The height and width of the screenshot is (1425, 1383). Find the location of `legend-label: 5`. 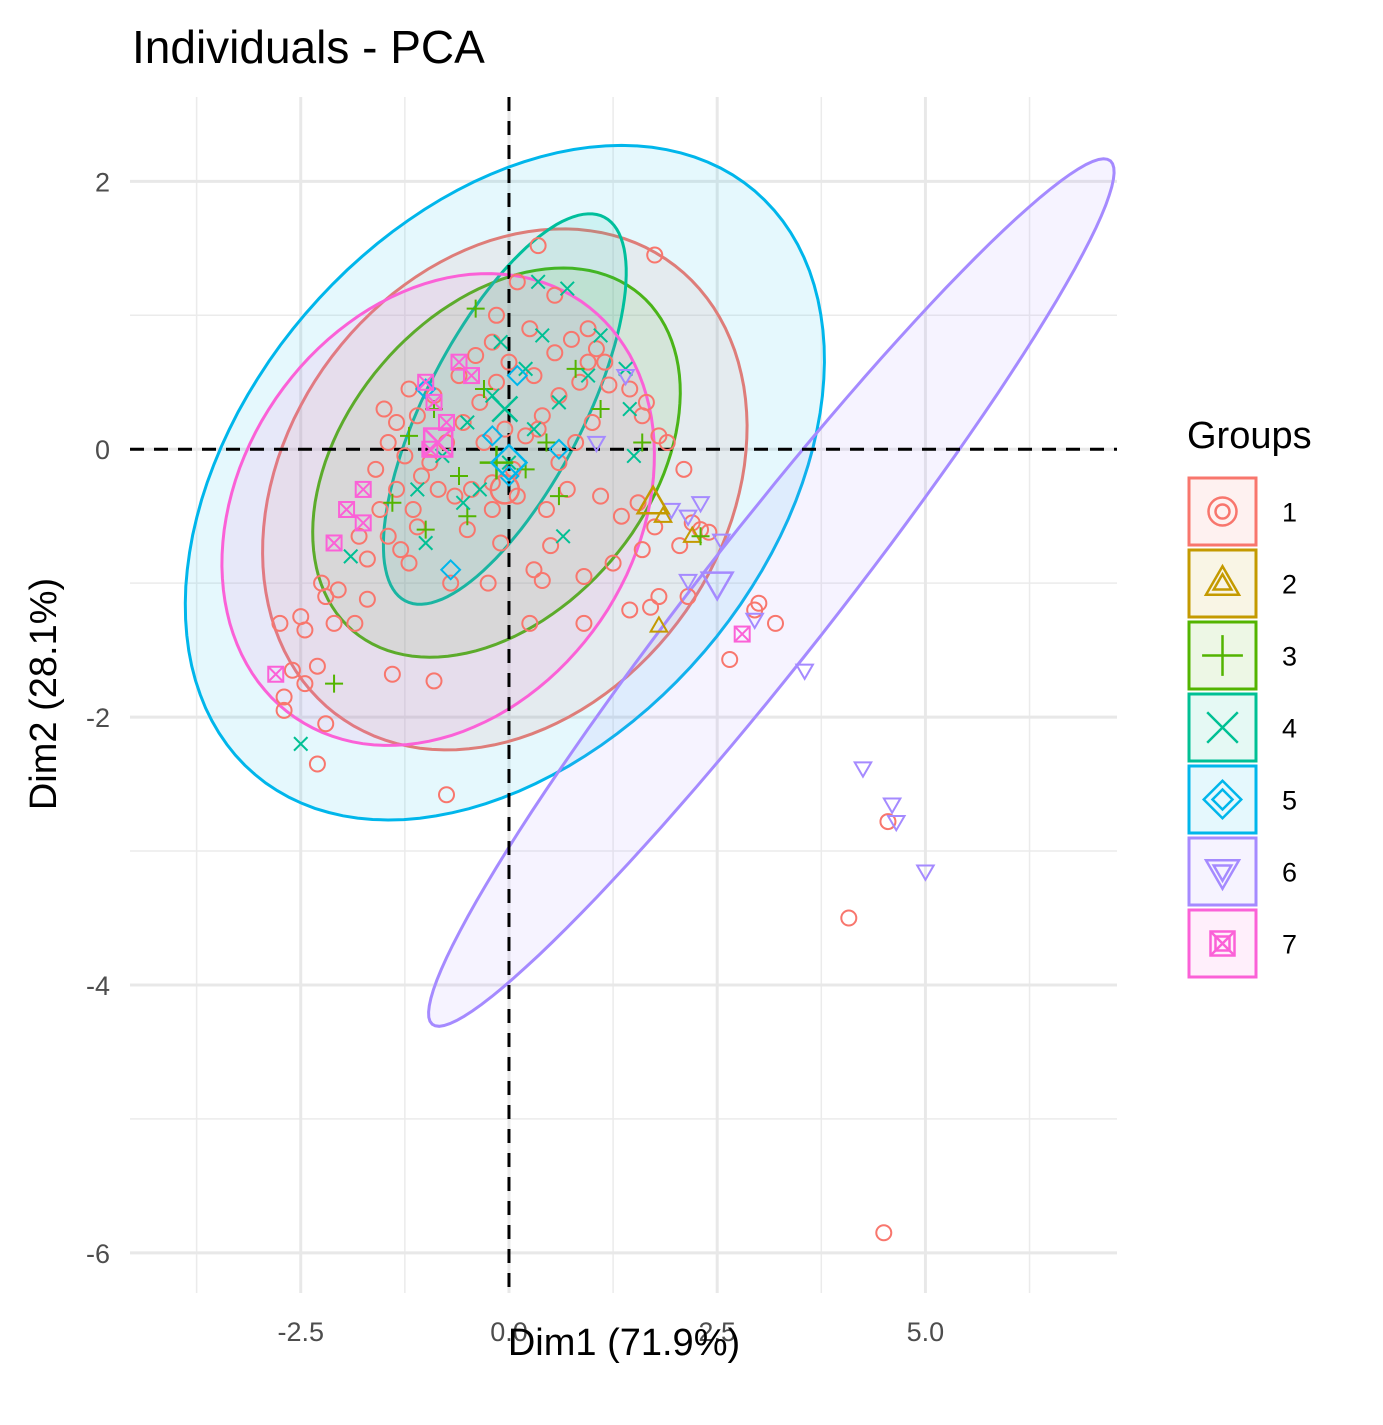

legend-label: 5 is located at coordinates (1289, 801).